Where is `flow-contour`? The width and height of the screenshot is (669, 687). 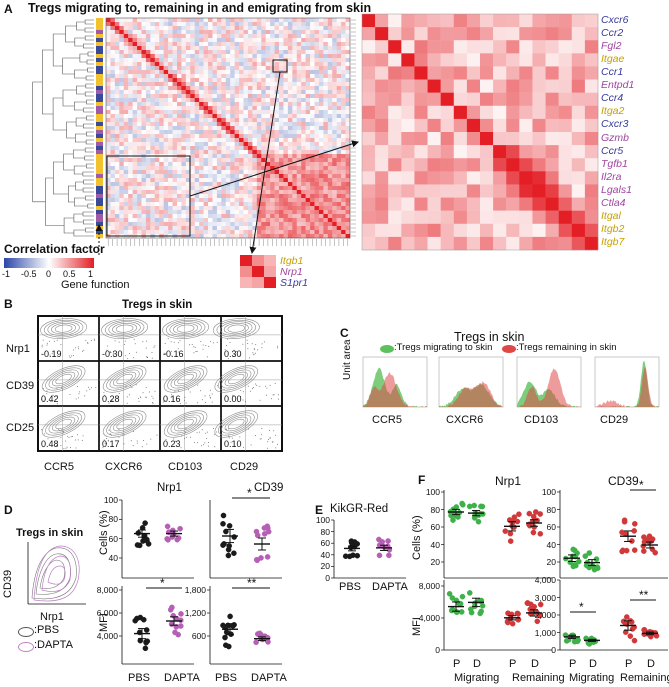 flow-contour is located at coordinates (236, 424).